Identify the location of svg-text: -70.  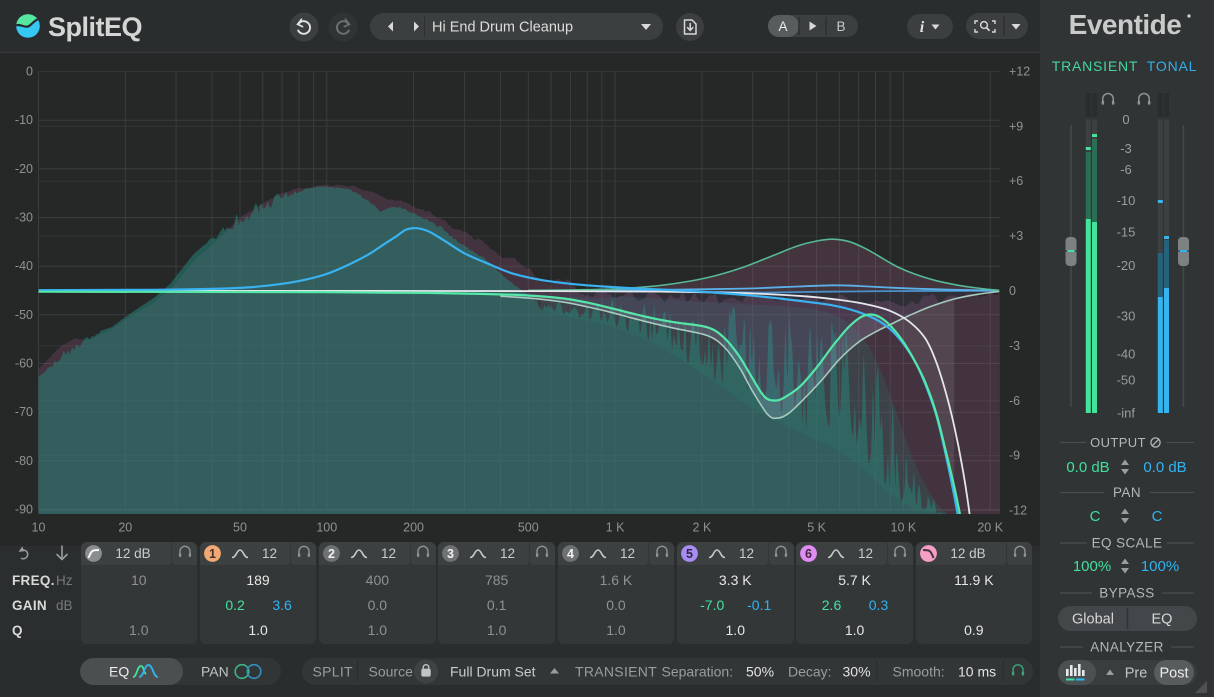
(24, 412).